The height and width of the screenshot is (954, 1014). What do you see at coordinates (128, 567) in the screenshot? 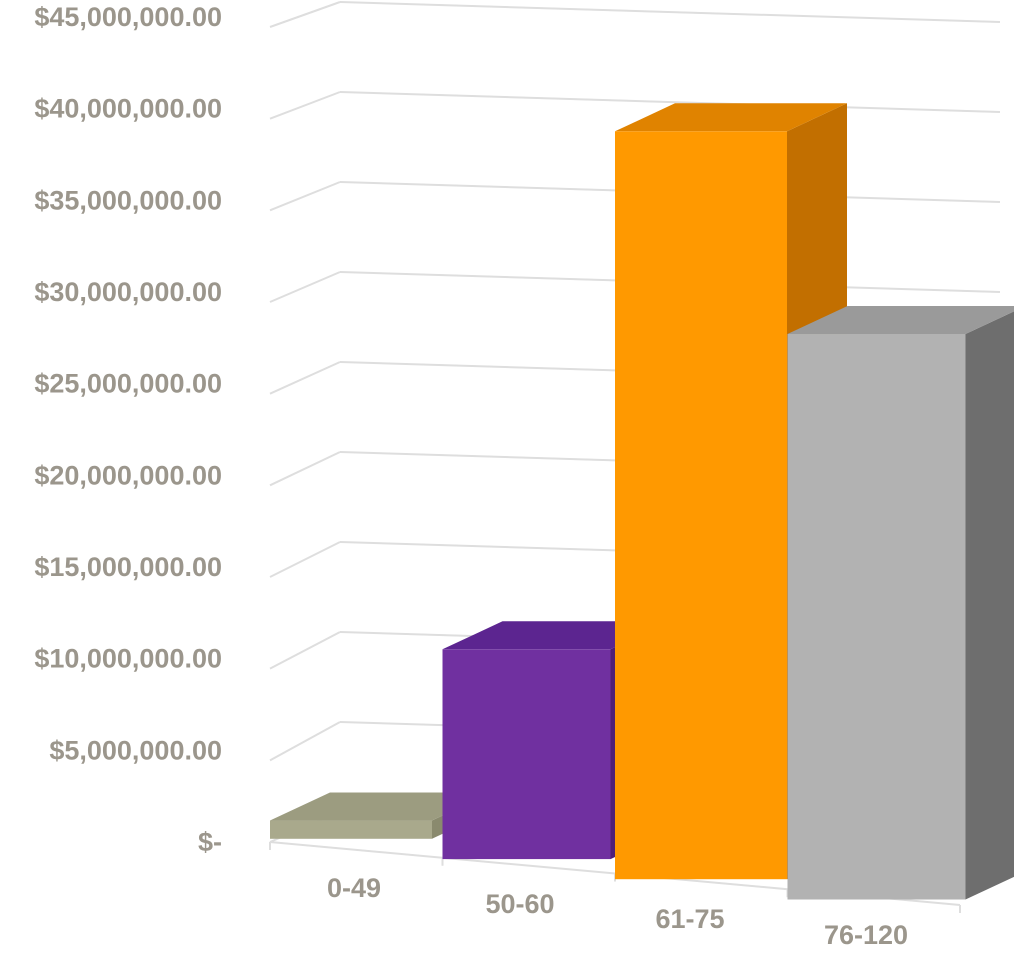
I see `y-tick-label: $15,000,000.00` at bounding box center [128, 567].